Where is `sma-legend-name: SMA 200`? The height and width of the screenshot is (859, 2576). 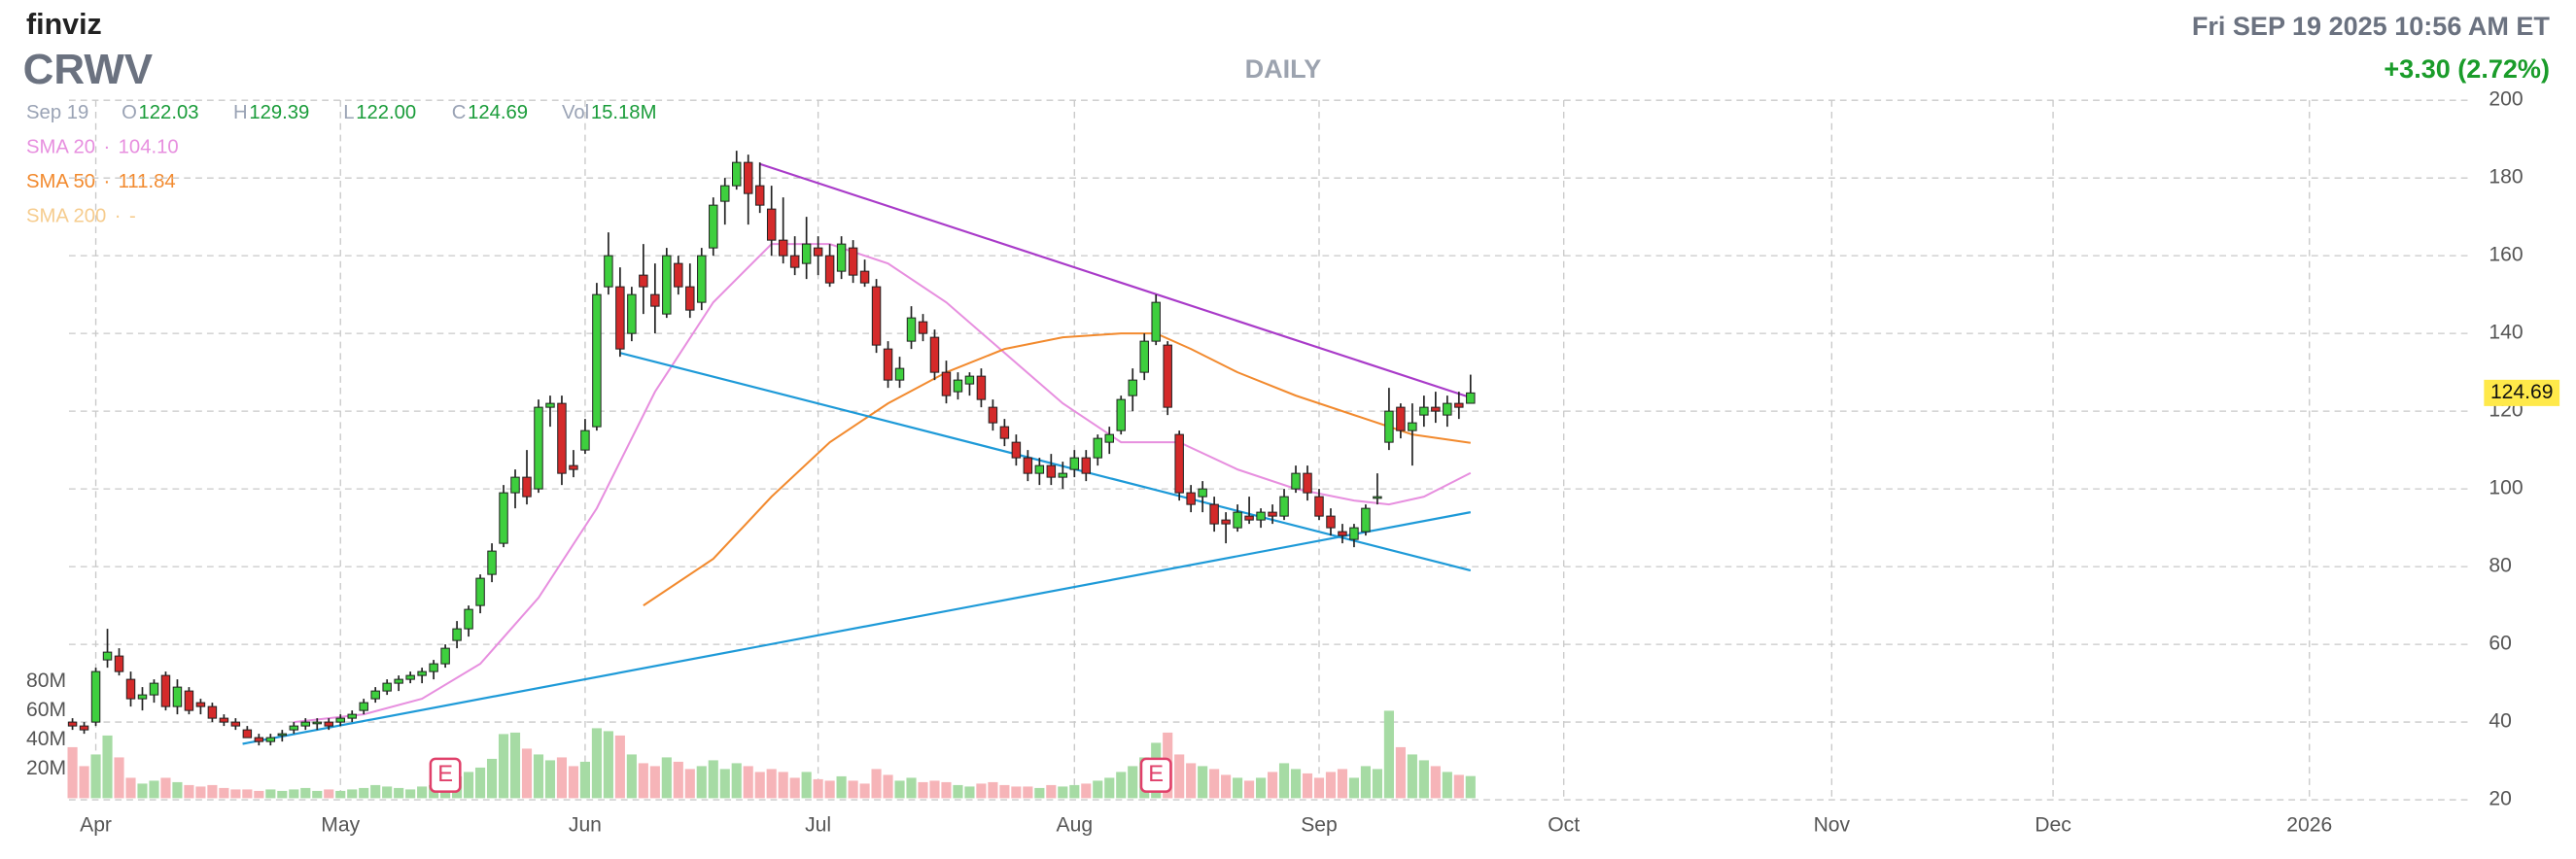 sma-legend-name: SMA 200 is located at coordinates (66, 215).